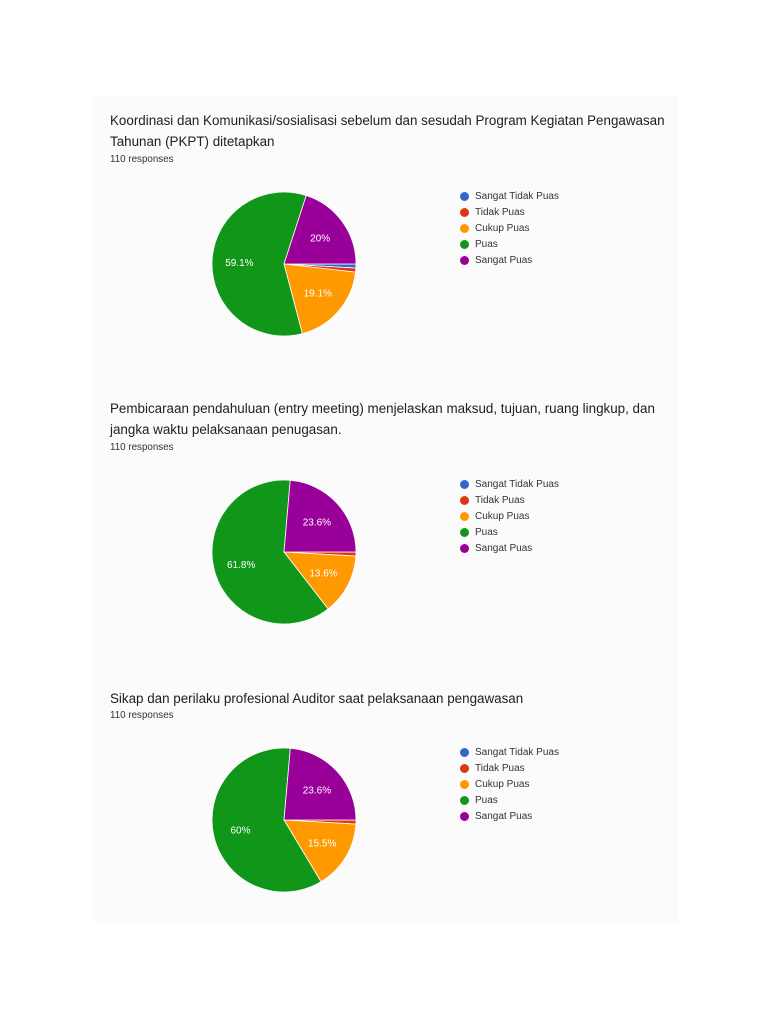 This screenshot has height=1024, width=768. I want to click on pie-chart: 13.6% 61.8% 23.6%, so click(284, 552).